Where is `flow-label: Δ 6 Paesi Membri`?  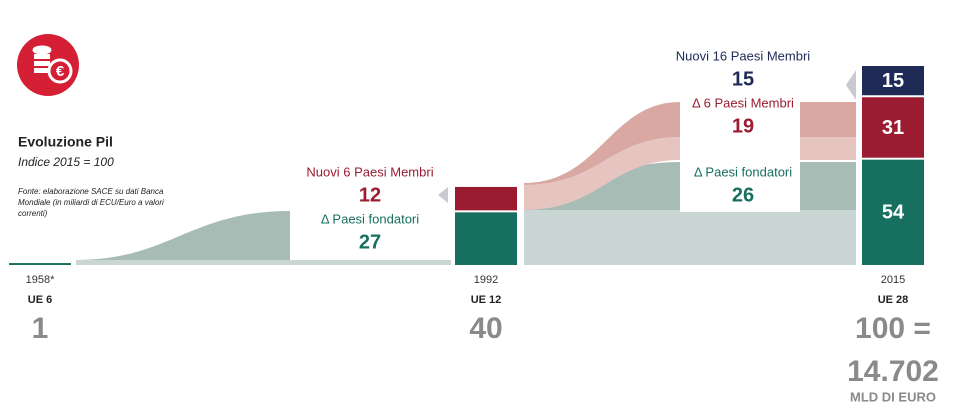 flow-label: Δ 6 Paesi Membri is located at coordinates (743, 102).